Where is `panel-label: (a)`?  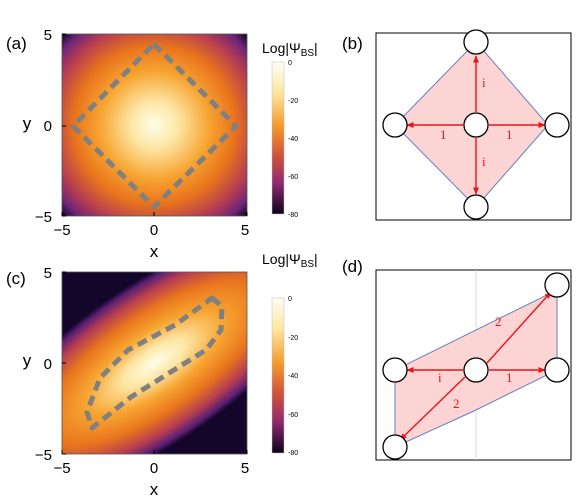
panel-label: (a) is located at coordinates (16, 43).